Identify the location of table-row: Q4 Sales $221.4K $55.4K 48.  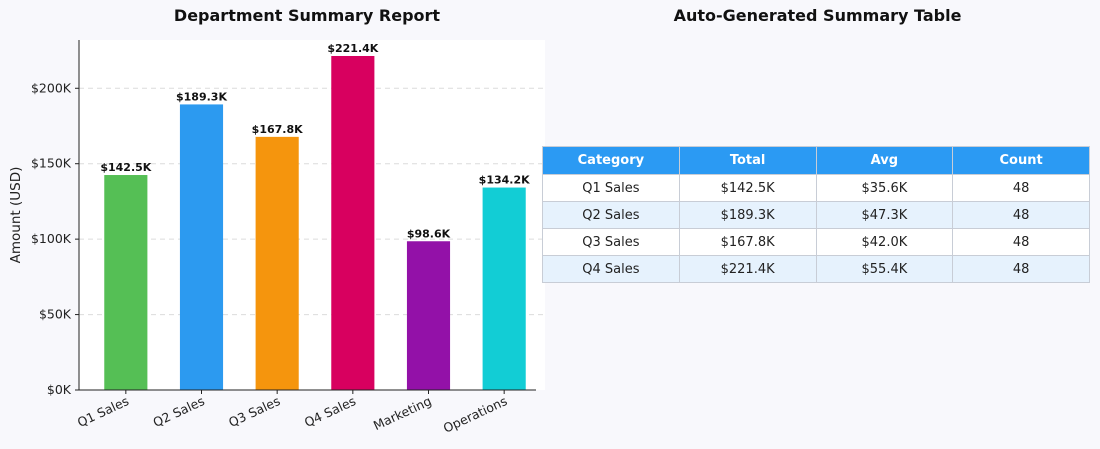
(816, 269).